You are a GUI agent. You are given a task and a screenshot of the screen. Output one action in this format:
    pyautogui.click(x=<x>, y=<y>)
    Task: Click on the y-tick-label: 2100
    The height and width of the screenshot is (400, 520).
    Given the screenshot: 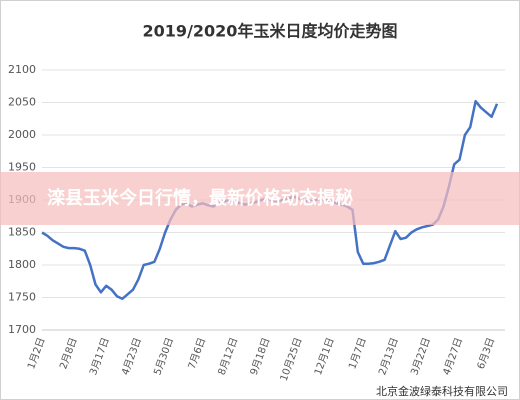 What is the action you would take?
    pyautogui.click(x=22, y=69)
    